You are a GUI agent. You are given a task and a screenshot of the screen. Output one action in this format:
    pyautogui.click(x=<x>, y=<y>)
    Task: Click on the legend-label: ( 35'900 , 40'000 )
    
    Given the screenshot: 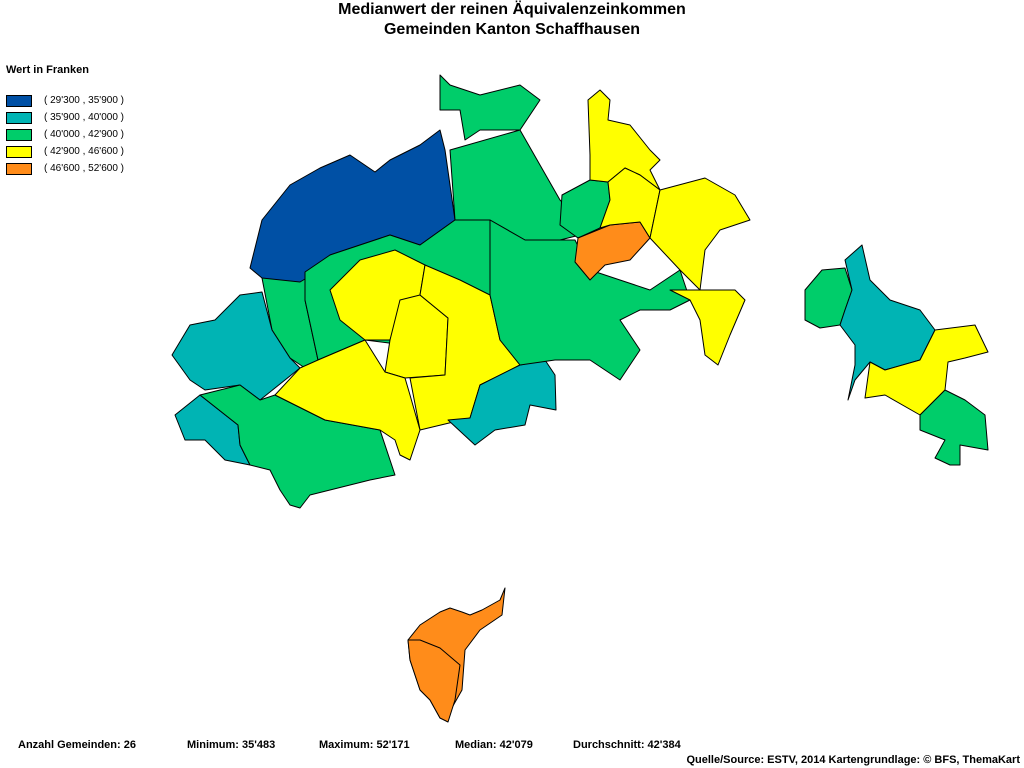 What is the action you would take?
    pyautogui.click(x=84, y=117)
    